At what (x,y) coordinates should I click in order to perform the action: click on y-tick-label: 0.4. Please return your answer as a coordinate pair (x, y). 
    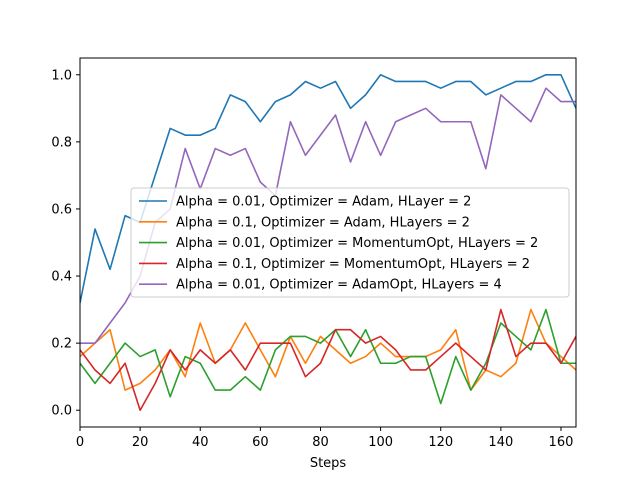
    Looking at the image, I should click on (61, 277).